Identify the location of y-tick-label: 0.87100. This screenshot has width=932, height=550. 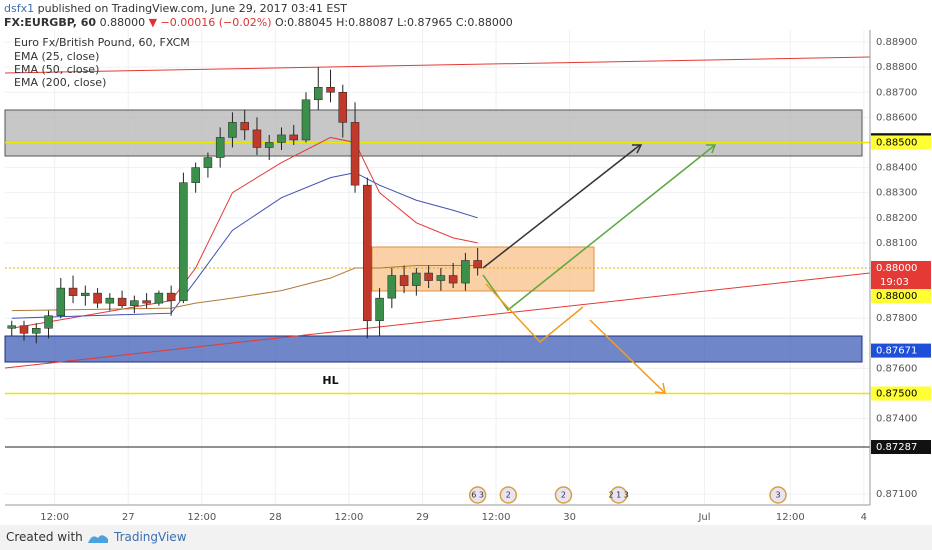
(896, 494).